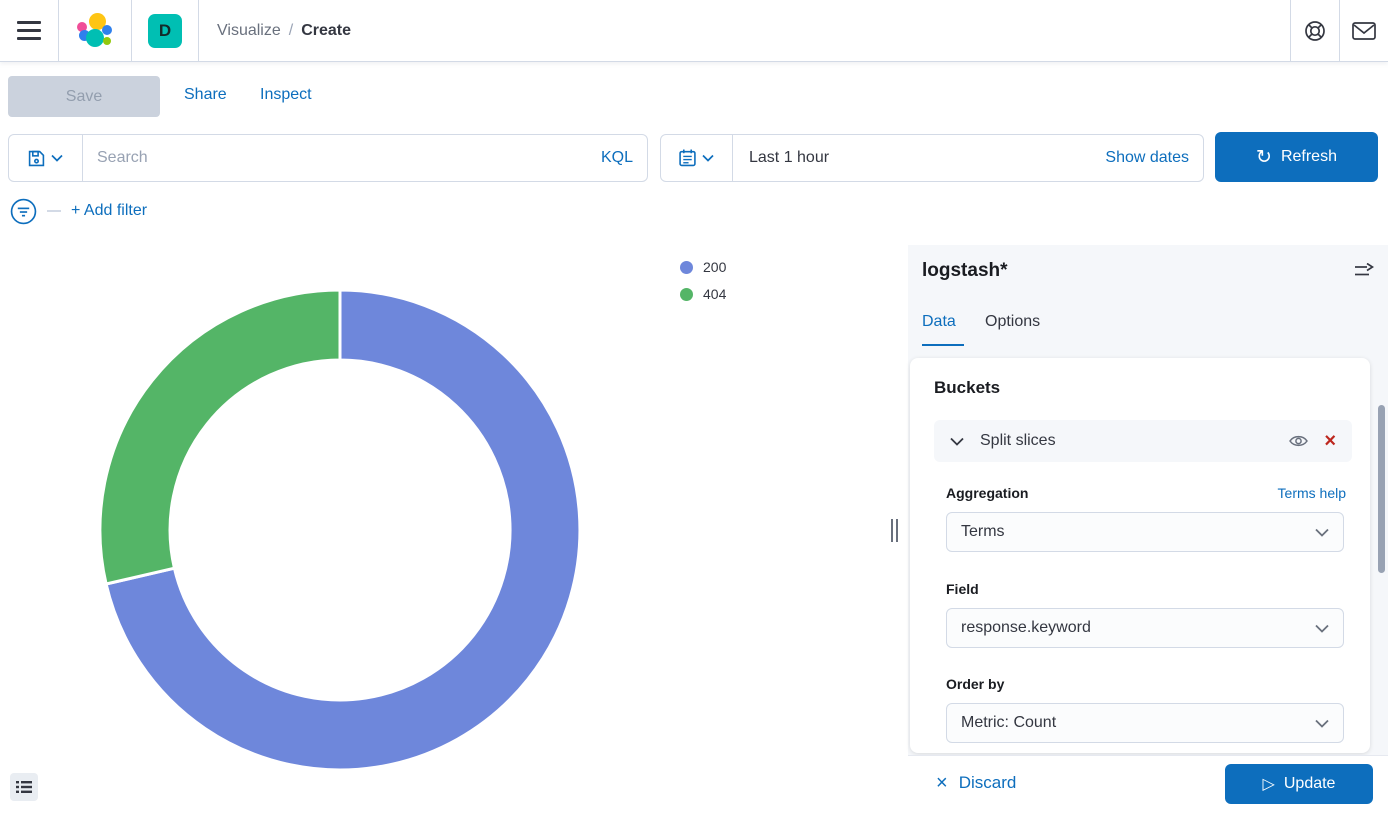 The width and height of the screenshot is (1388, 815). I want to click on refresh-button: ↻ Refresh, so click(1296, 157).